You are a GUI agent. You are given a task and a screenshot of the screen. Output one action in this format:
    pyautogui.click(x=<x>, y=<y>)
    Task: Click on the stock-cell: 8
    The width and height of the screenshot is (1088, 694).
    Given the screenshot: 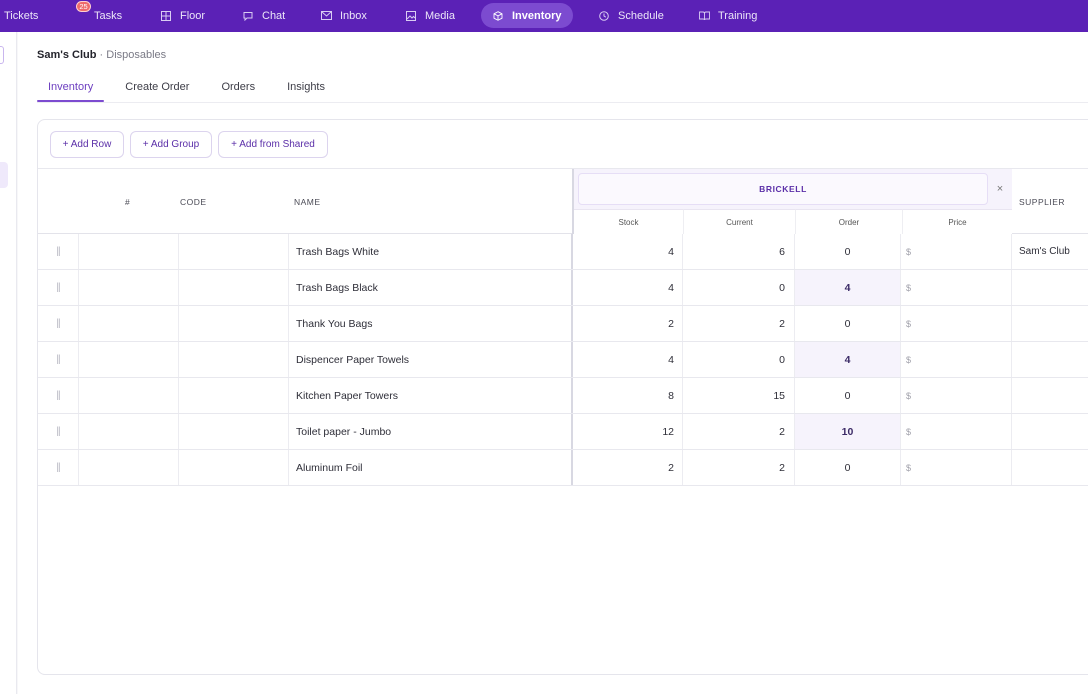 What is the action you would take?
    pyautogui.click(x=671, y=395)
    